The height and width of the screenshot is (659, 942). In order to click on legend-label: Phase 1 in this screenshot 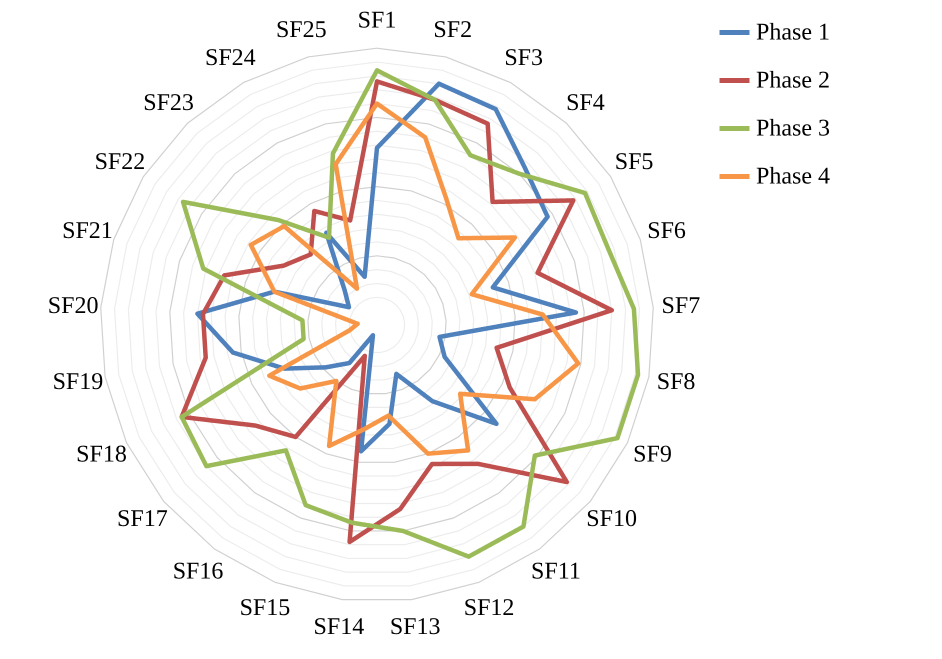, I will do `click(793, 33)`.